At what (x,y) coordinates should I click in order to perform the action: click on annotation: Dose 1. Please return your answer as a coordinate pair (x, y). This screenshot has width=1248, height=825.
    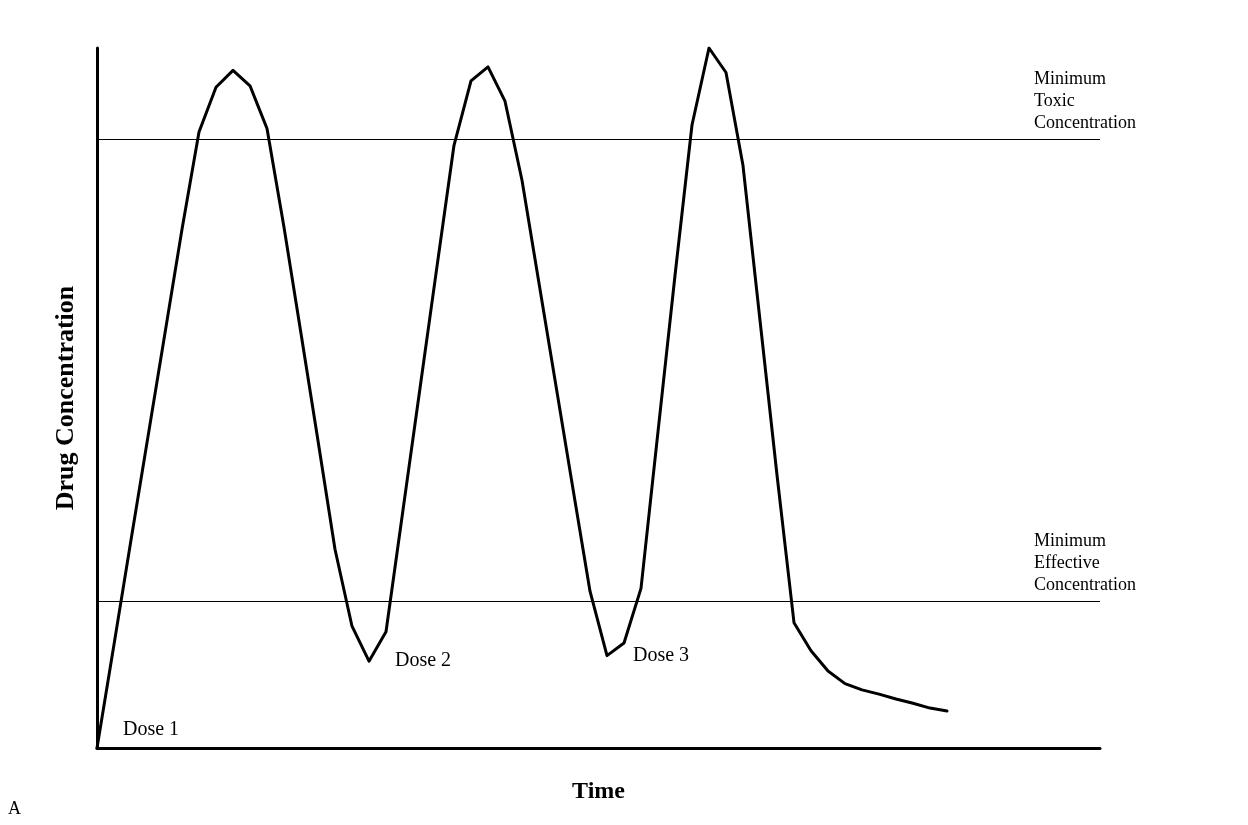
    Looking at the image, I should click on (151, 728).